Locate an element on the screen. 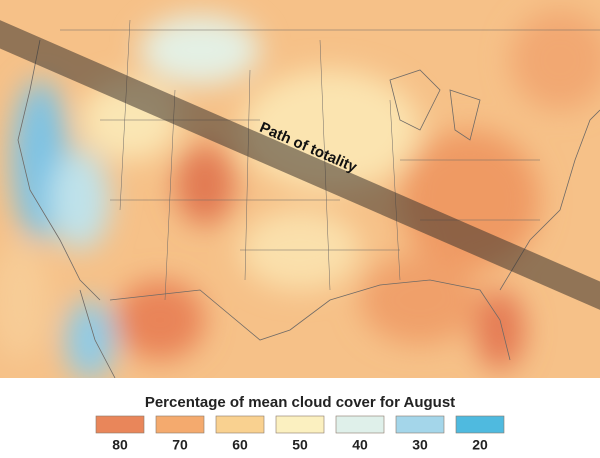 The width and height of the screenshot is (600, 458). legend-label: 50 is located at coordinates (300, 445).